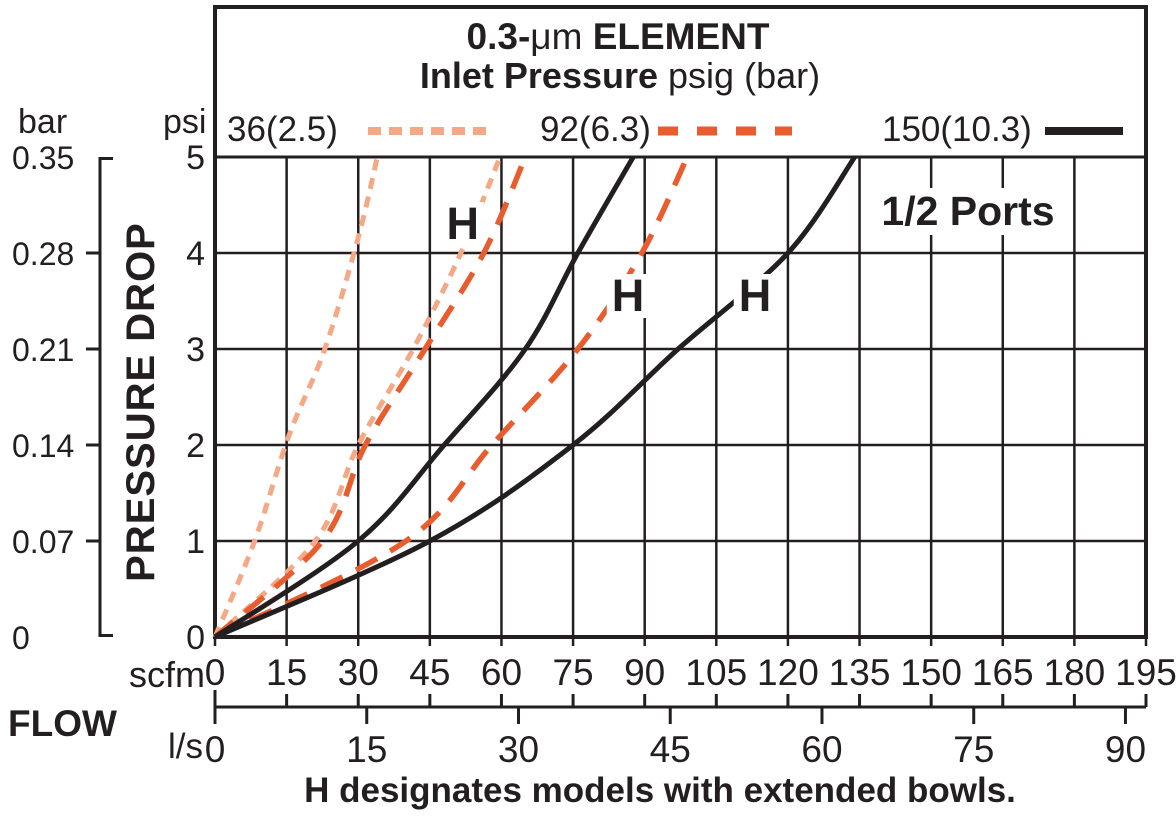  What do you see at coordinates (21, 638) in the screenshot?
I see `bar-tick-label: 0` at bounding box center [21, 638].